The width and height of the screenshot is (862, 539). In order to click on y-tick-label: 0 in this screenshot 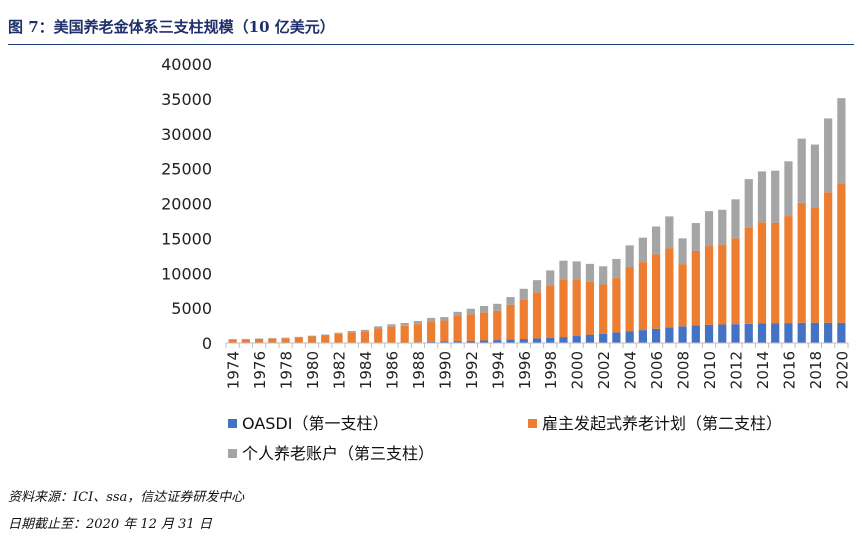, I will do `click(207, 343)`.